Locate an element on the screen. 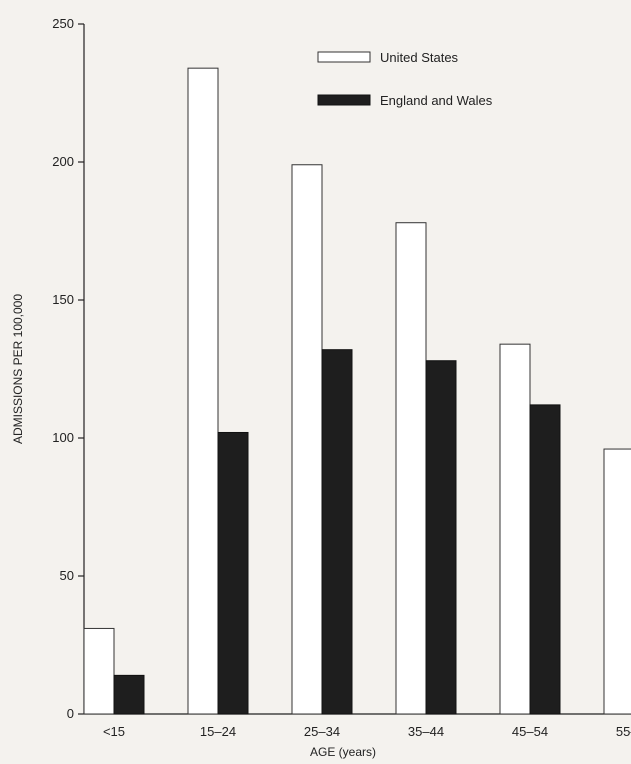  legend-label-united-states: United States is located at coordinates (419, 57).